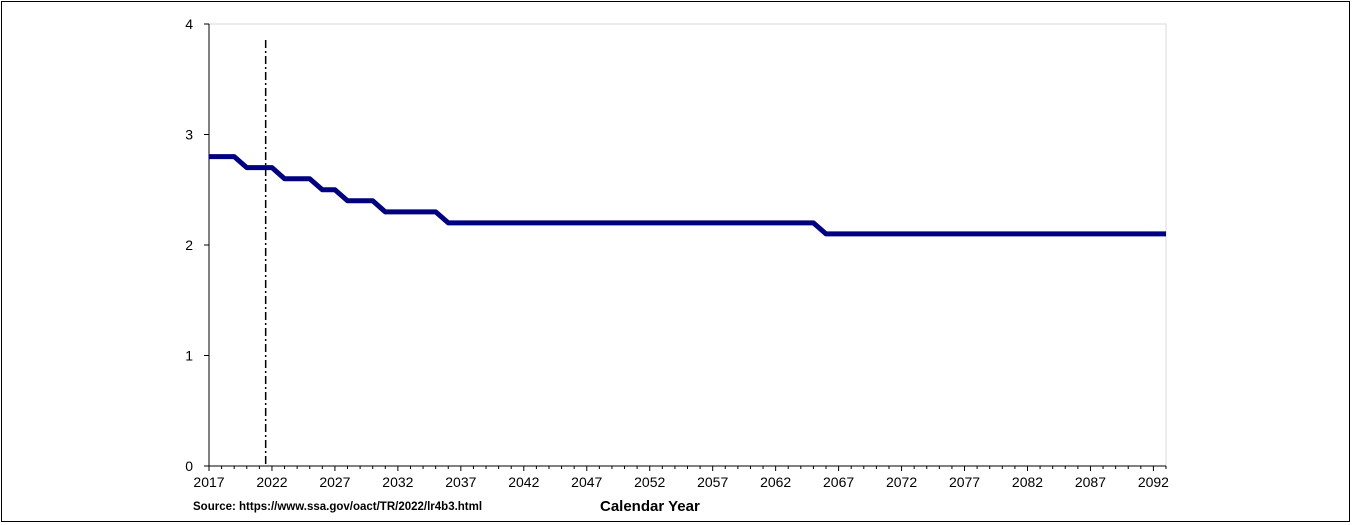 Image resolution: width=1353 pixels, height=525 pixels. What do you see at coordinates (1090, 482) in the screenshot?
I see `x-tick-label: 2087` at bounding box center [1090, 482].